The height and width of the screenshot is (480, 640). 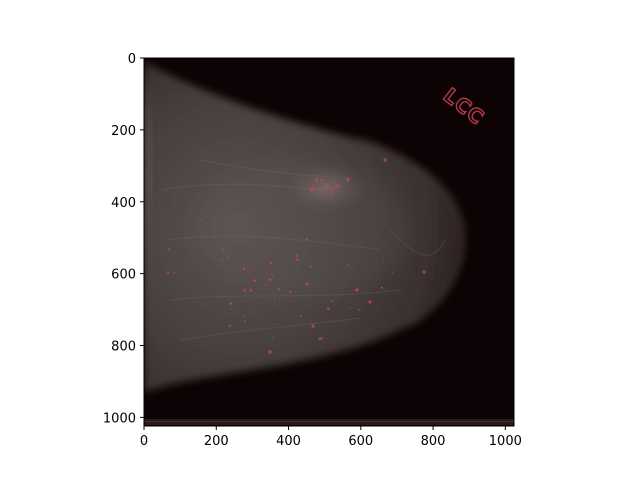 What do you see at coordinates (144, 441) in the screenshot?
I see `x-tick-label: 0` at bounding box center [144, 441].